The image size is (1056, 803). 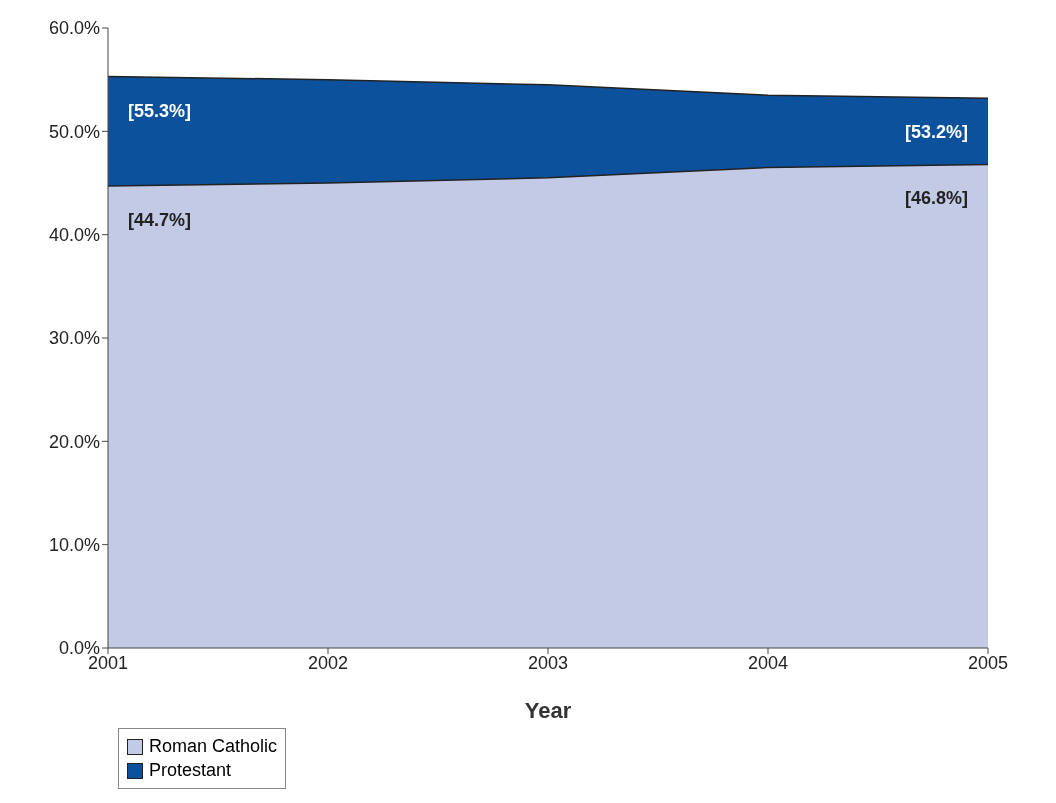 What do you see at coordinates (213, 746) in the screenshot?
I see `legend-label: Roman Catholic` at bounding box center [213, 746].